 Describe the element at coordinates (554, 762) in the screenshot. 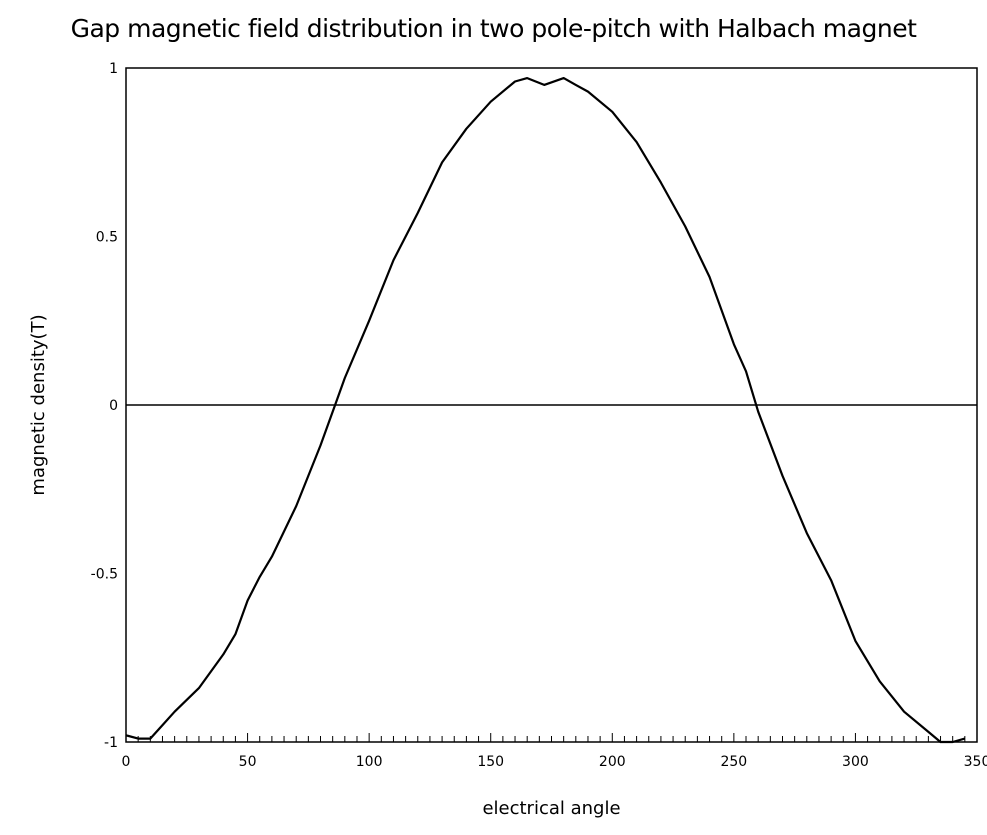

I see `x-tick-labels: 0 50 100 150 200 250 300 350` at that location.